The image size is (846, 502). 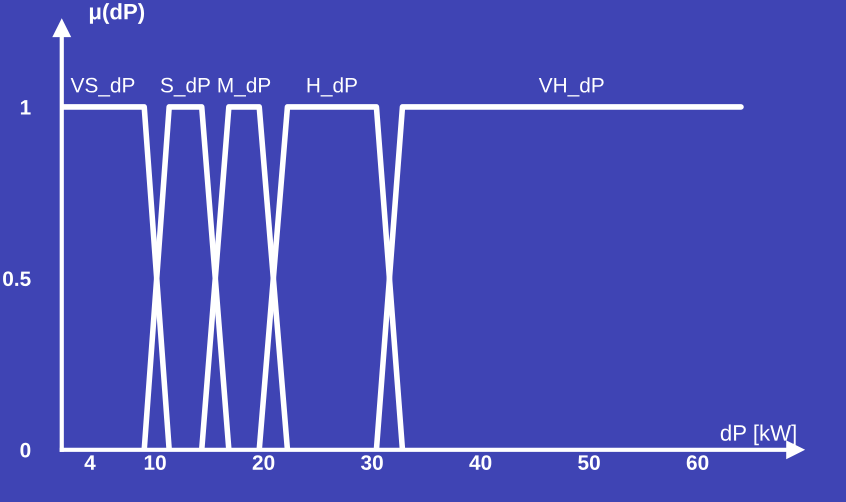 What do you see at coordinates (697, 462) in the screenshot?
I see `x-tick-label: 60` at bounding box center [697, 462].